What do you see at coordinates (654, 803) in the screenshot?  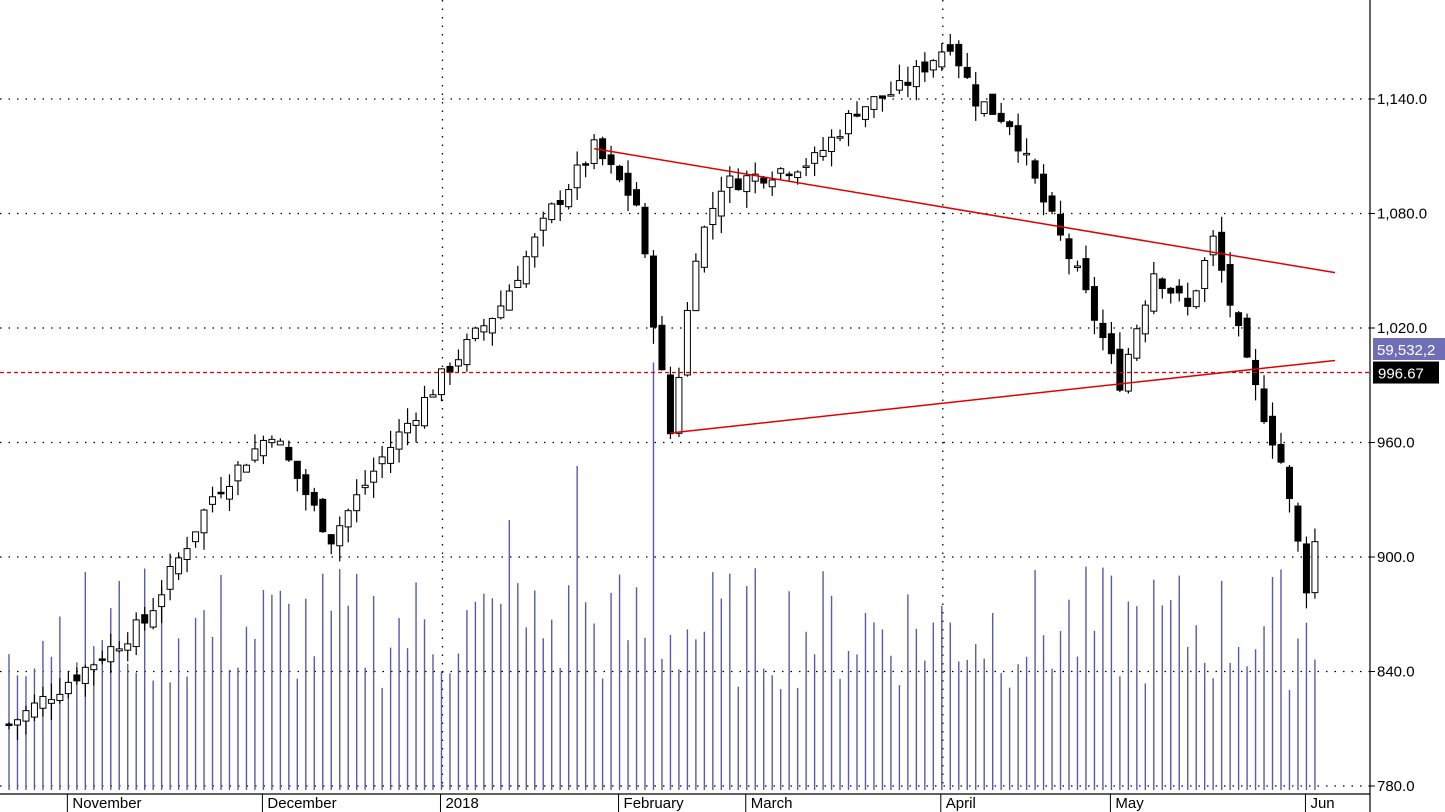 I see `x-tick-label: February` at bounding box center [654, 803].